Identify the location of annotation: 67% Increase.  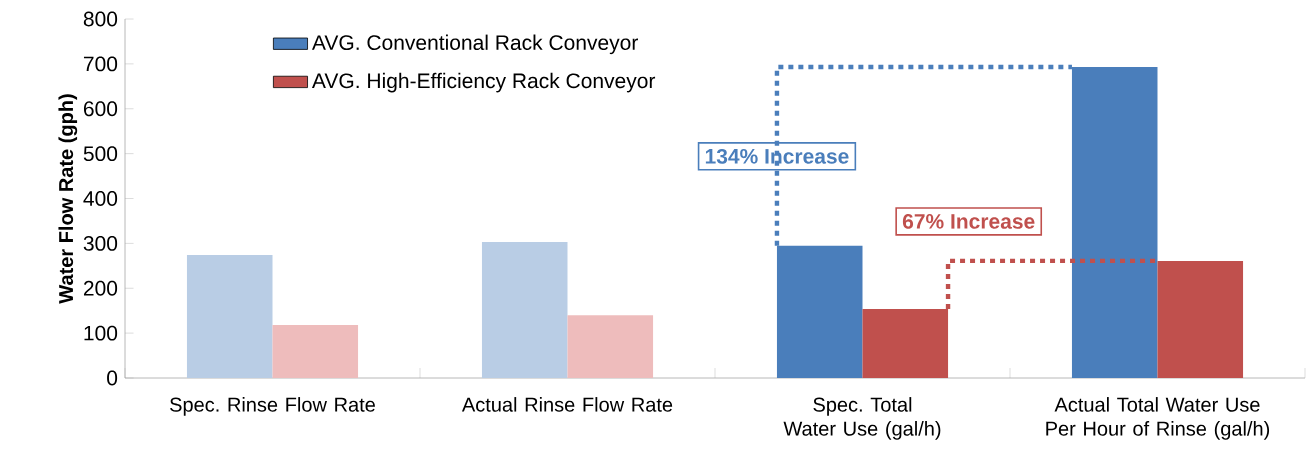
(968, 221).